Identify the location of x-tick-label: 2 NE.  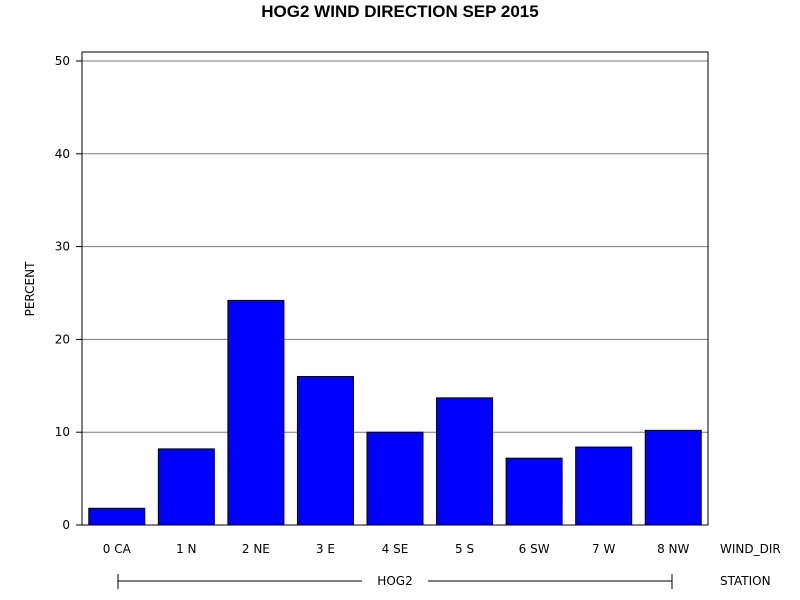
(256, 549).